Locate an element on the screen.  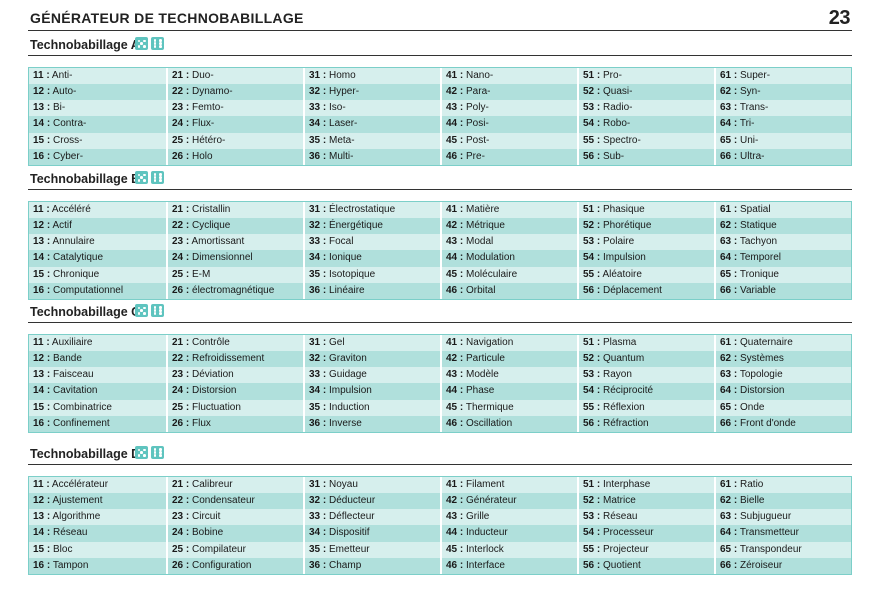
roll-number: 61 : is located at coordinates (729, 484).